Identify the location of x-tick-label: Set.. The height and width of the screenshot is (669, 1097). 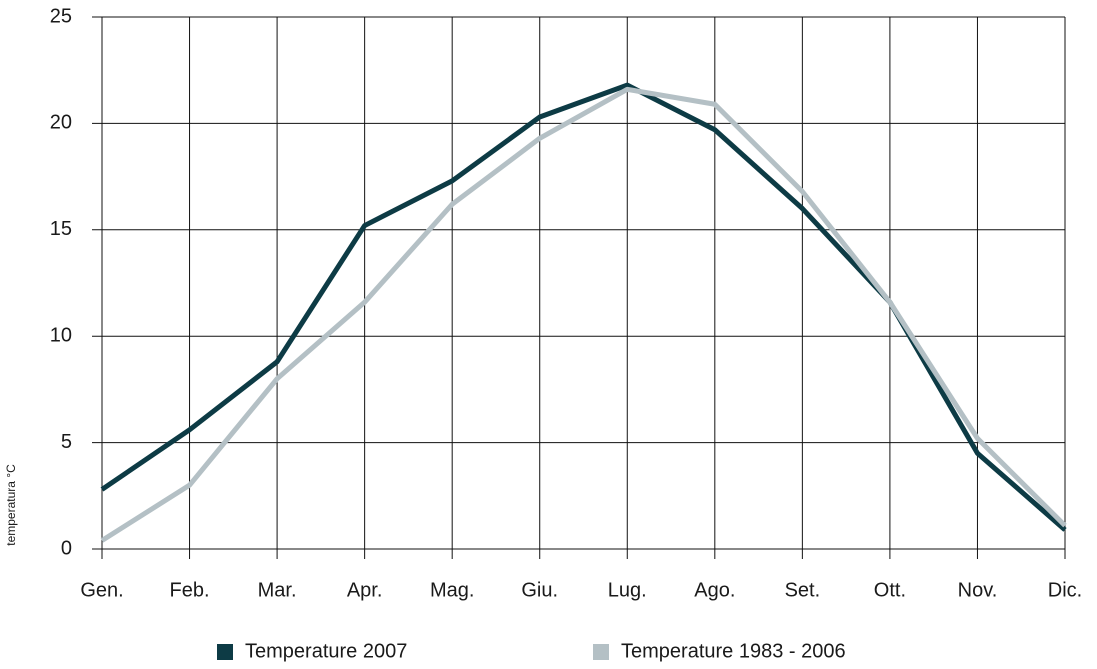
(803, 590).